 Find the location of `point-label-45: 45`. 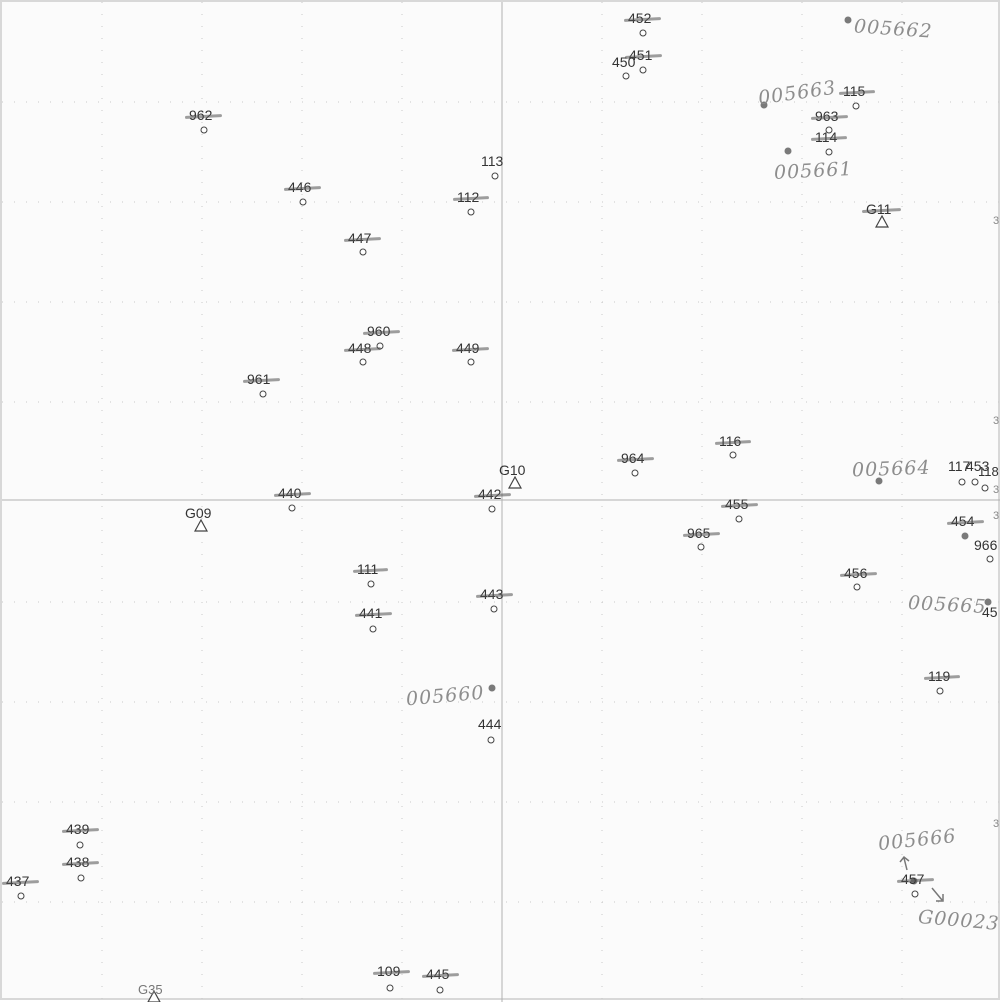

point-label-45: 45 is located at coordinates (990, 612).